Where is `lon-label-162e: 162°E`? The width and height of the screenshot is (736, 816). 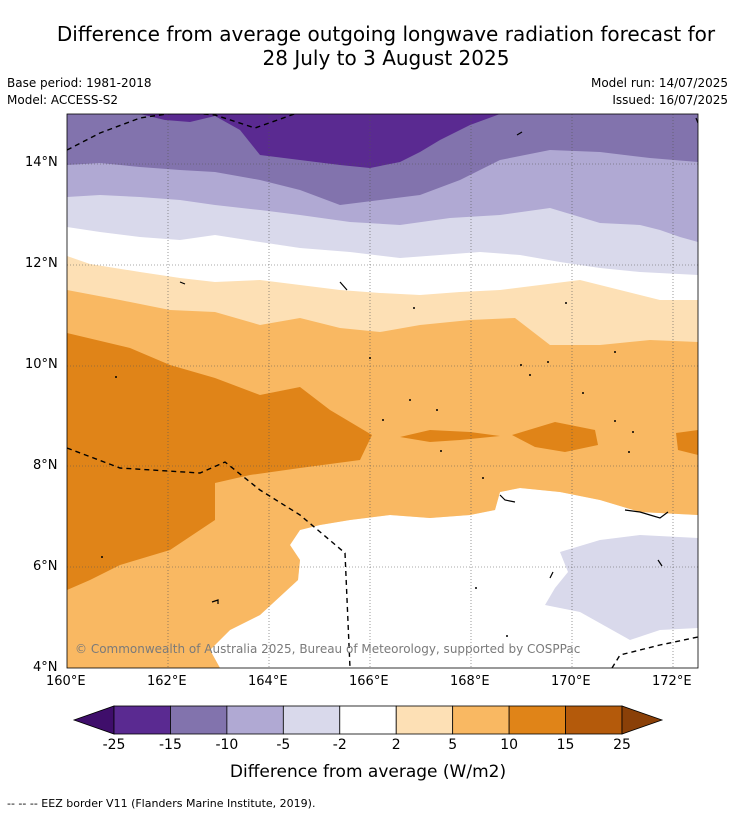
lon-label-162e: 162°E is located at coordinates (167, 681).